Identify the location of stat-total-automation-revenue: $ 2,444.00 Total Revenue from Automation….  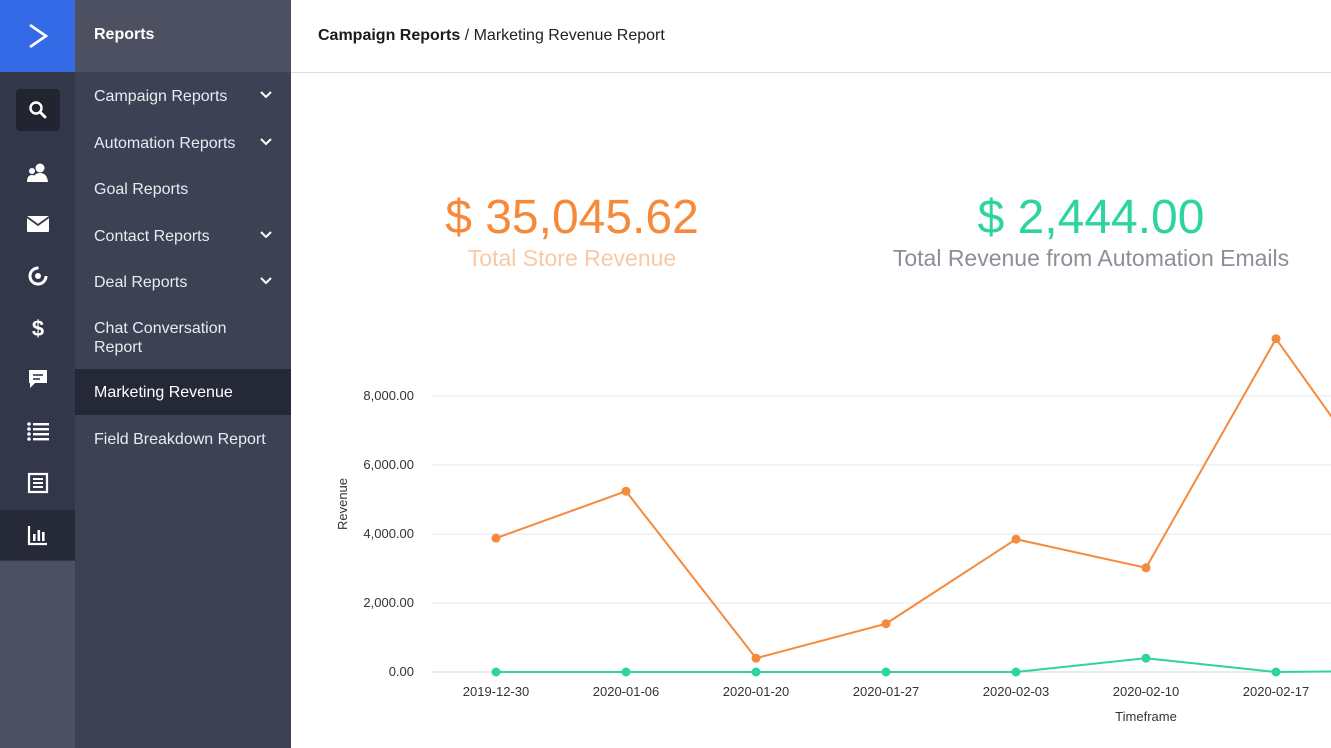
(1091, 231).